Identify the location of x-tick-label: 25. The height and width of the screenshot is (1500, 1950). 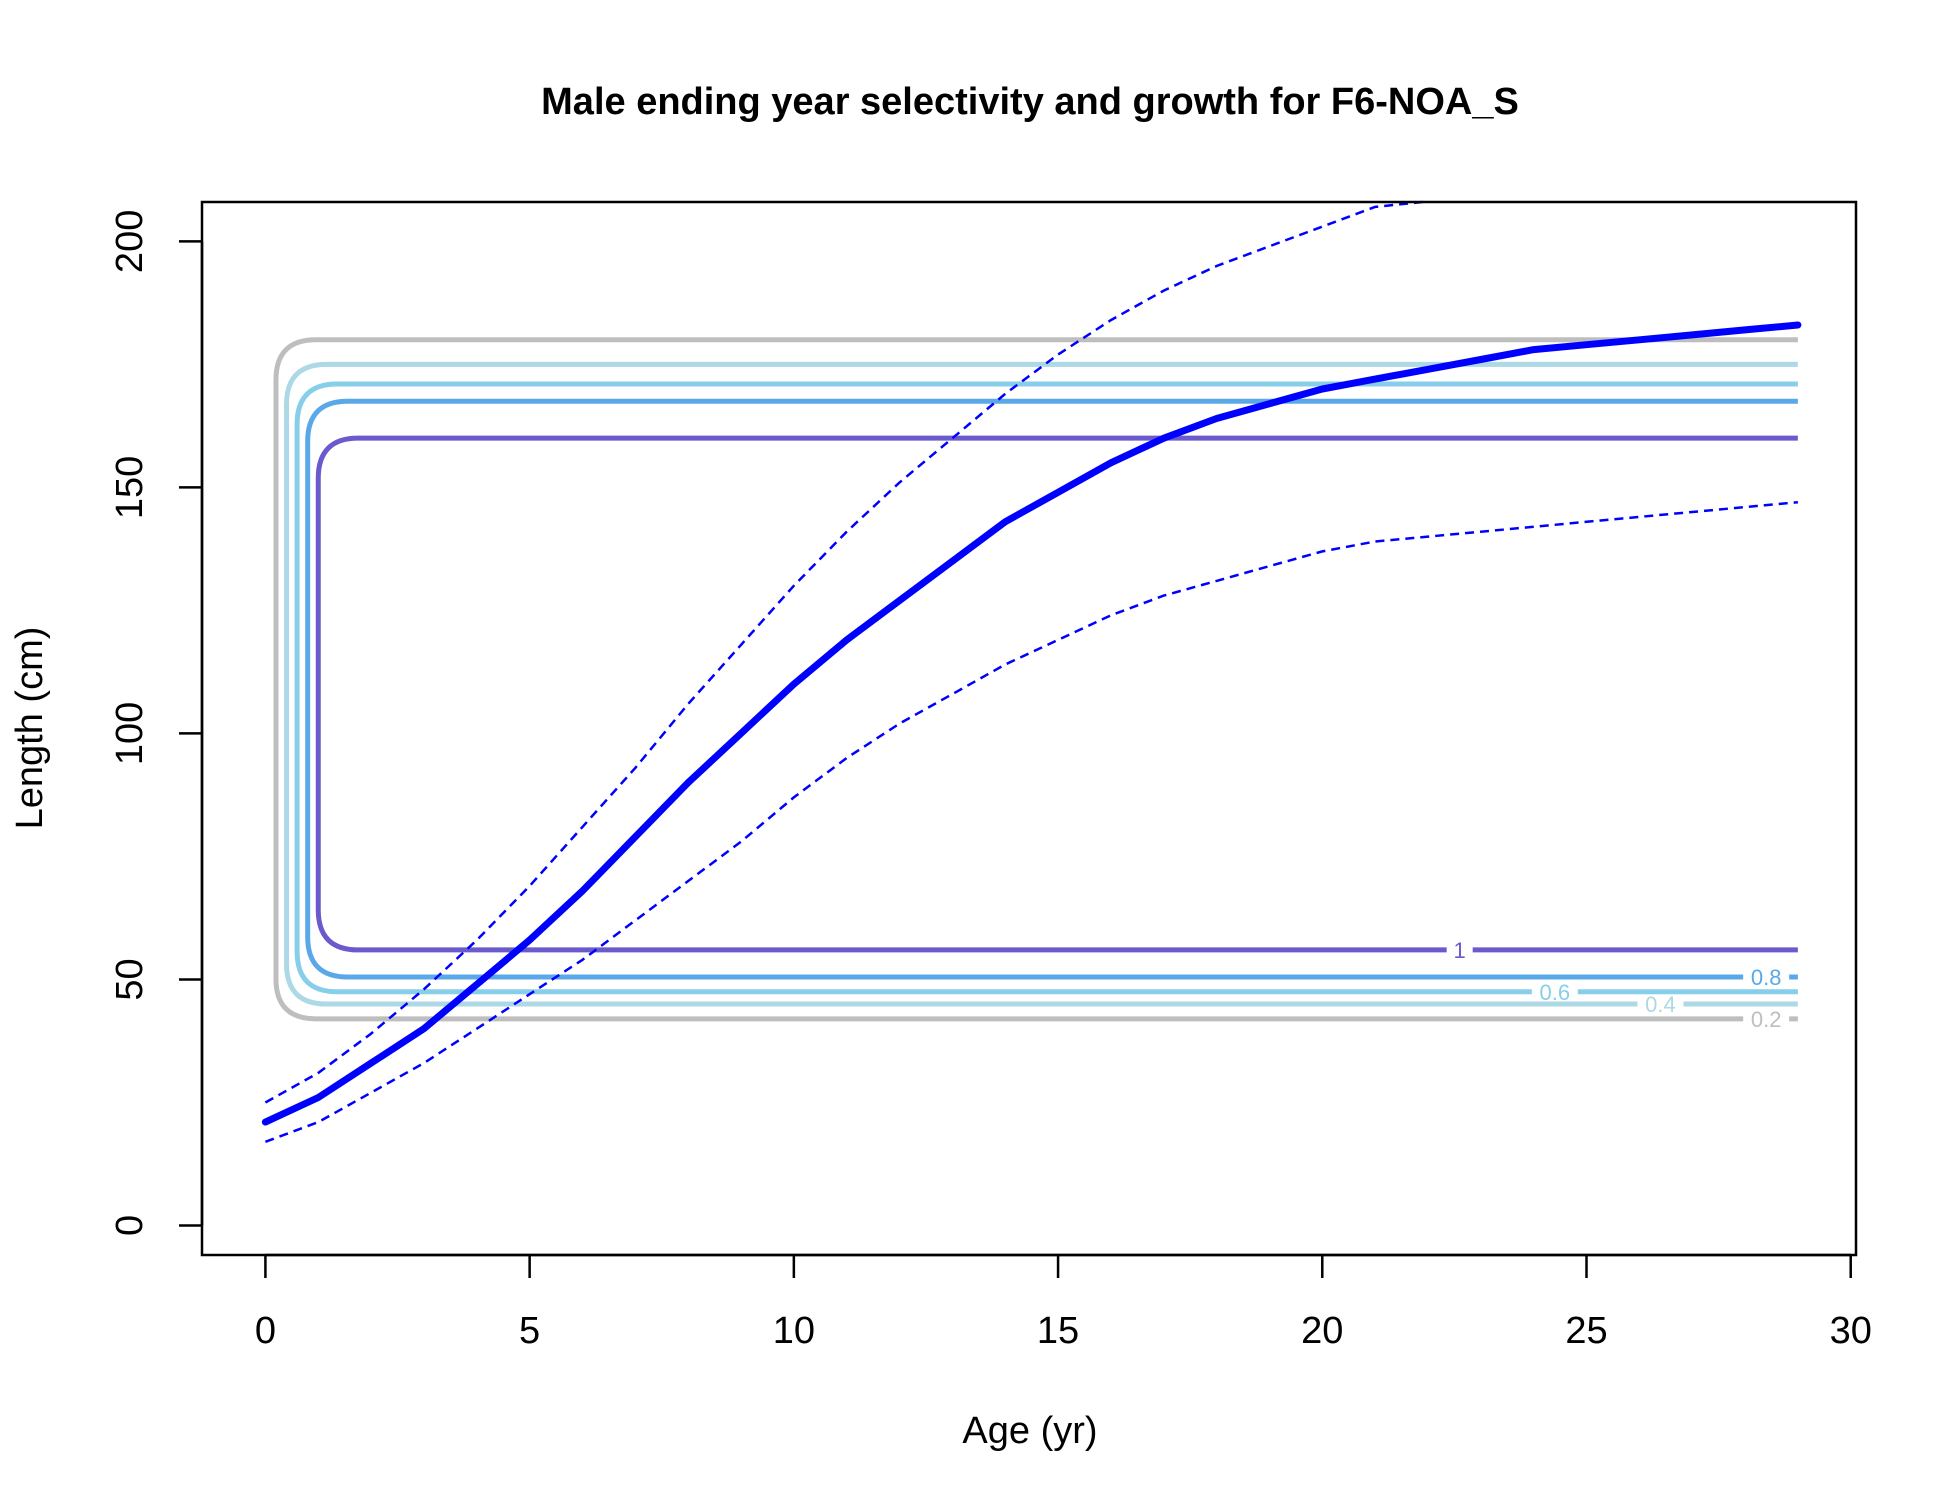
(1586, 1331).